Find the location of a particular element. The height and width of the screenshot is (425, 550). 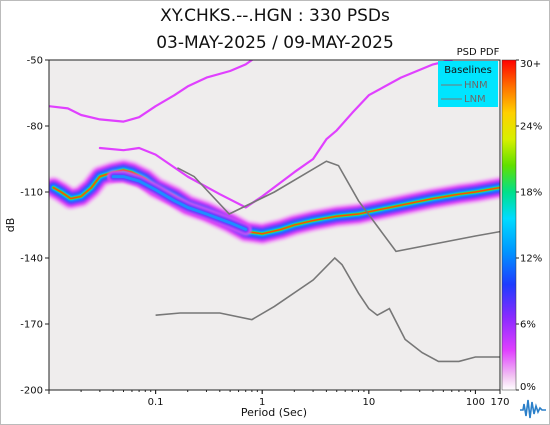

colorbar-tick-label: 6% is located at coordinates (528, 325).